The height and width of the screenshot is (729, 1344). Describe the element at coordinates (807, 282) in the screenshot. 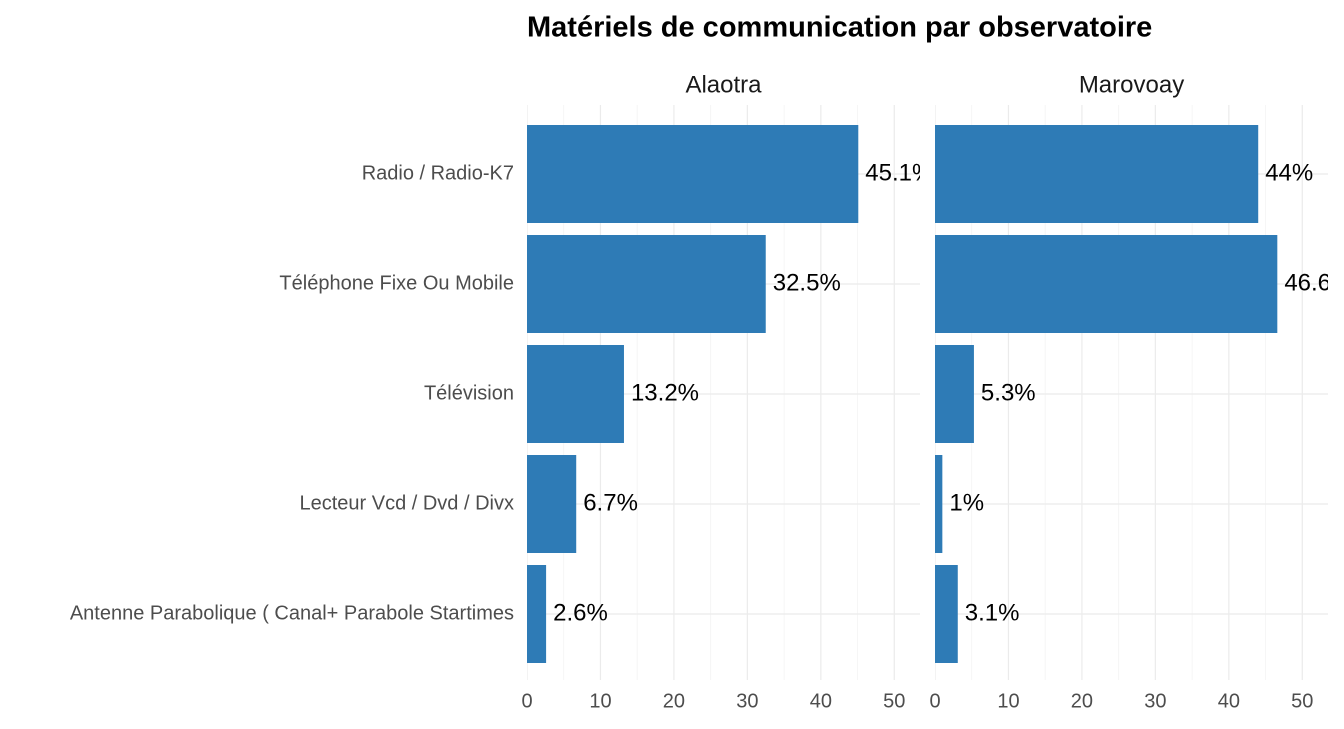

I see `value-label: 32.5%` at that location.